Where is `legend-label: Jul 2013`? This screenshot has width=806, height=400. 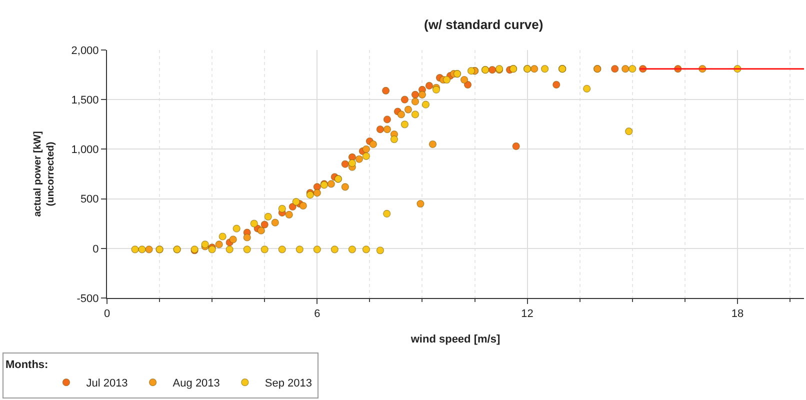 legend-label: Jul 2013 is located at coordinates (107, 384).